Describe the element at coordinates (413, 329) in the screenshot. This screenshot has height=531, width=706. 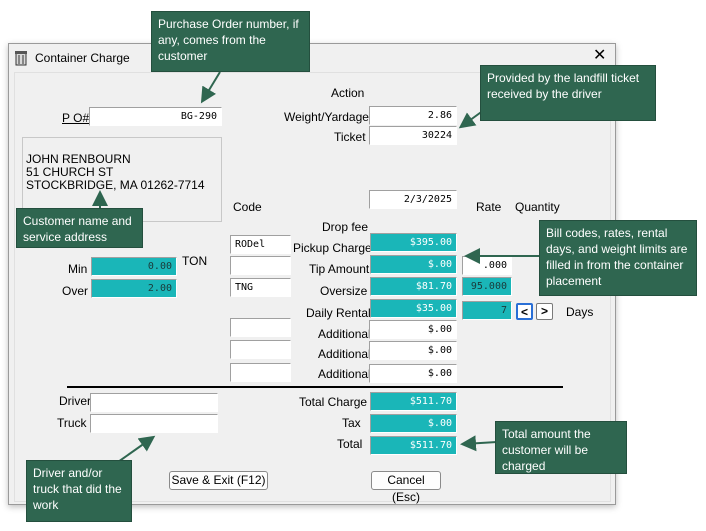
I see `additional-amount-input-1: $.00` at that location.